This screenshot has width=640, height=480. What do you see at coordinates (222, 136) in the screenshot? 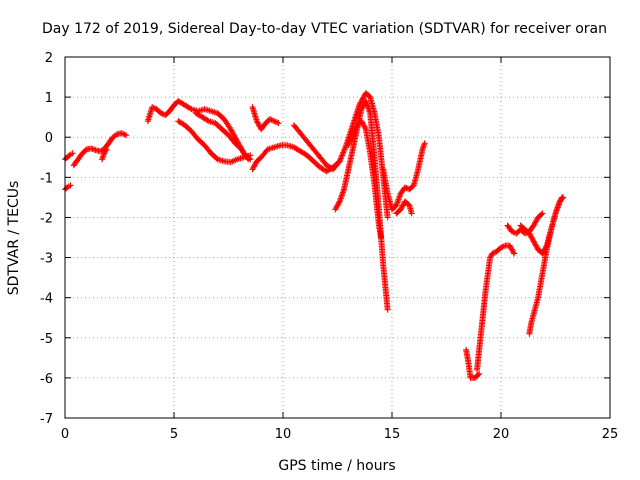
I see `series-s7` at bounding box center [222, 136].